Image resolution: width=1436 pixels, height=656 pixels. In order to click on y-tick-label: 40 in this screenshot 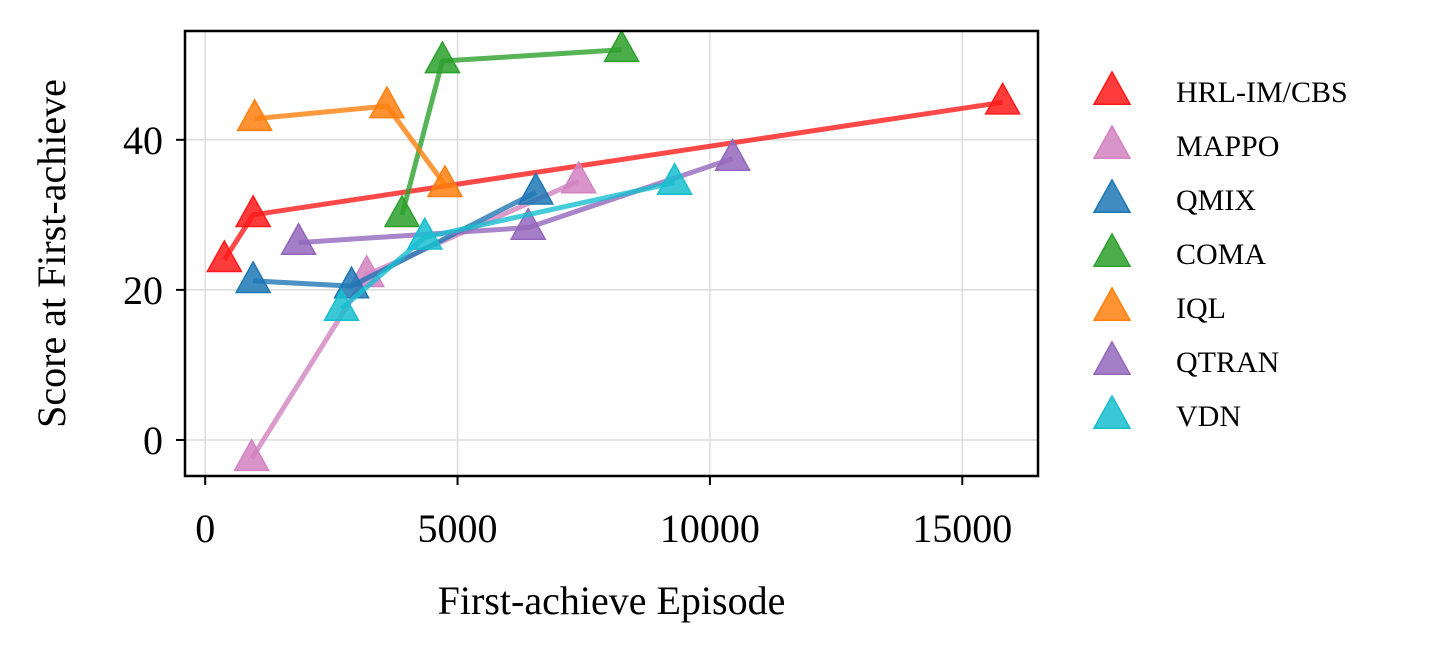, I will do `click(143, 140)`.